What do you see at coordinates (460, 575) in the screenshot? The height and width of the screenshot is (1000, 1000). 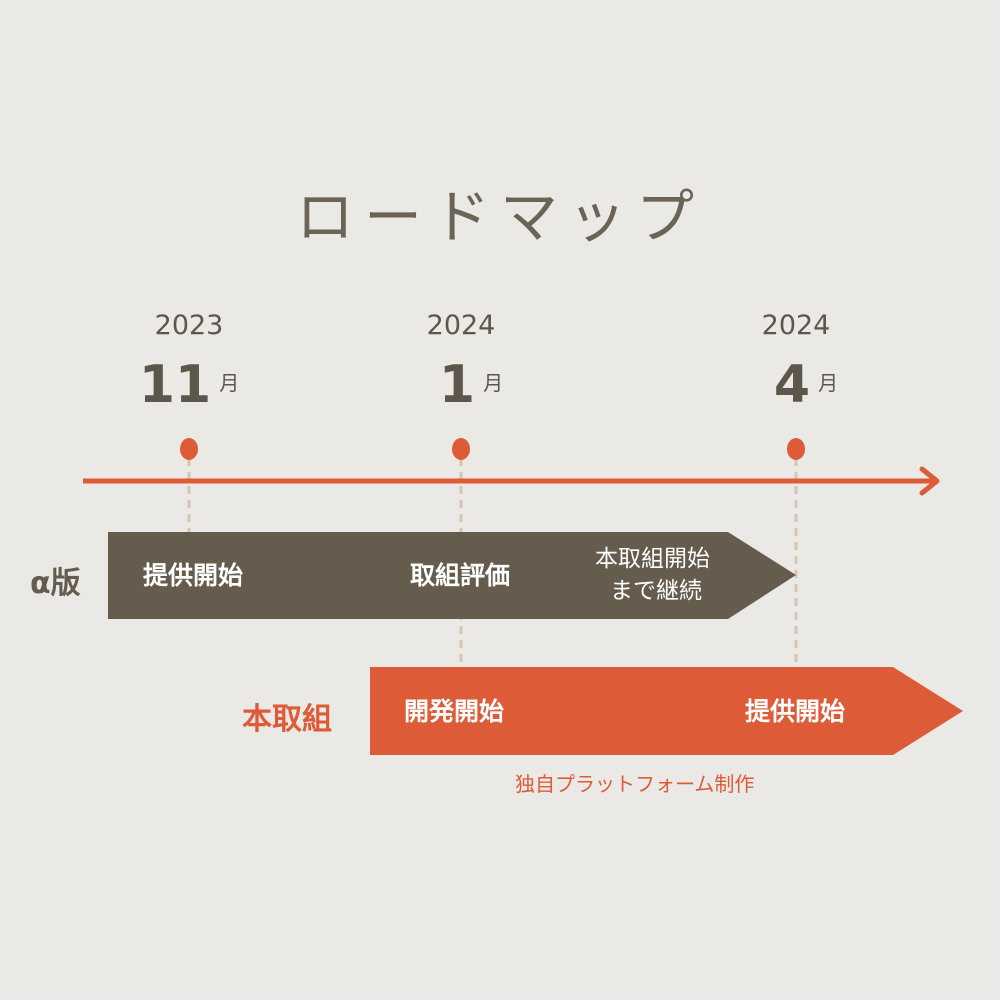 I see `alpha-item: 取組評価` at bounding box center [460, 575].